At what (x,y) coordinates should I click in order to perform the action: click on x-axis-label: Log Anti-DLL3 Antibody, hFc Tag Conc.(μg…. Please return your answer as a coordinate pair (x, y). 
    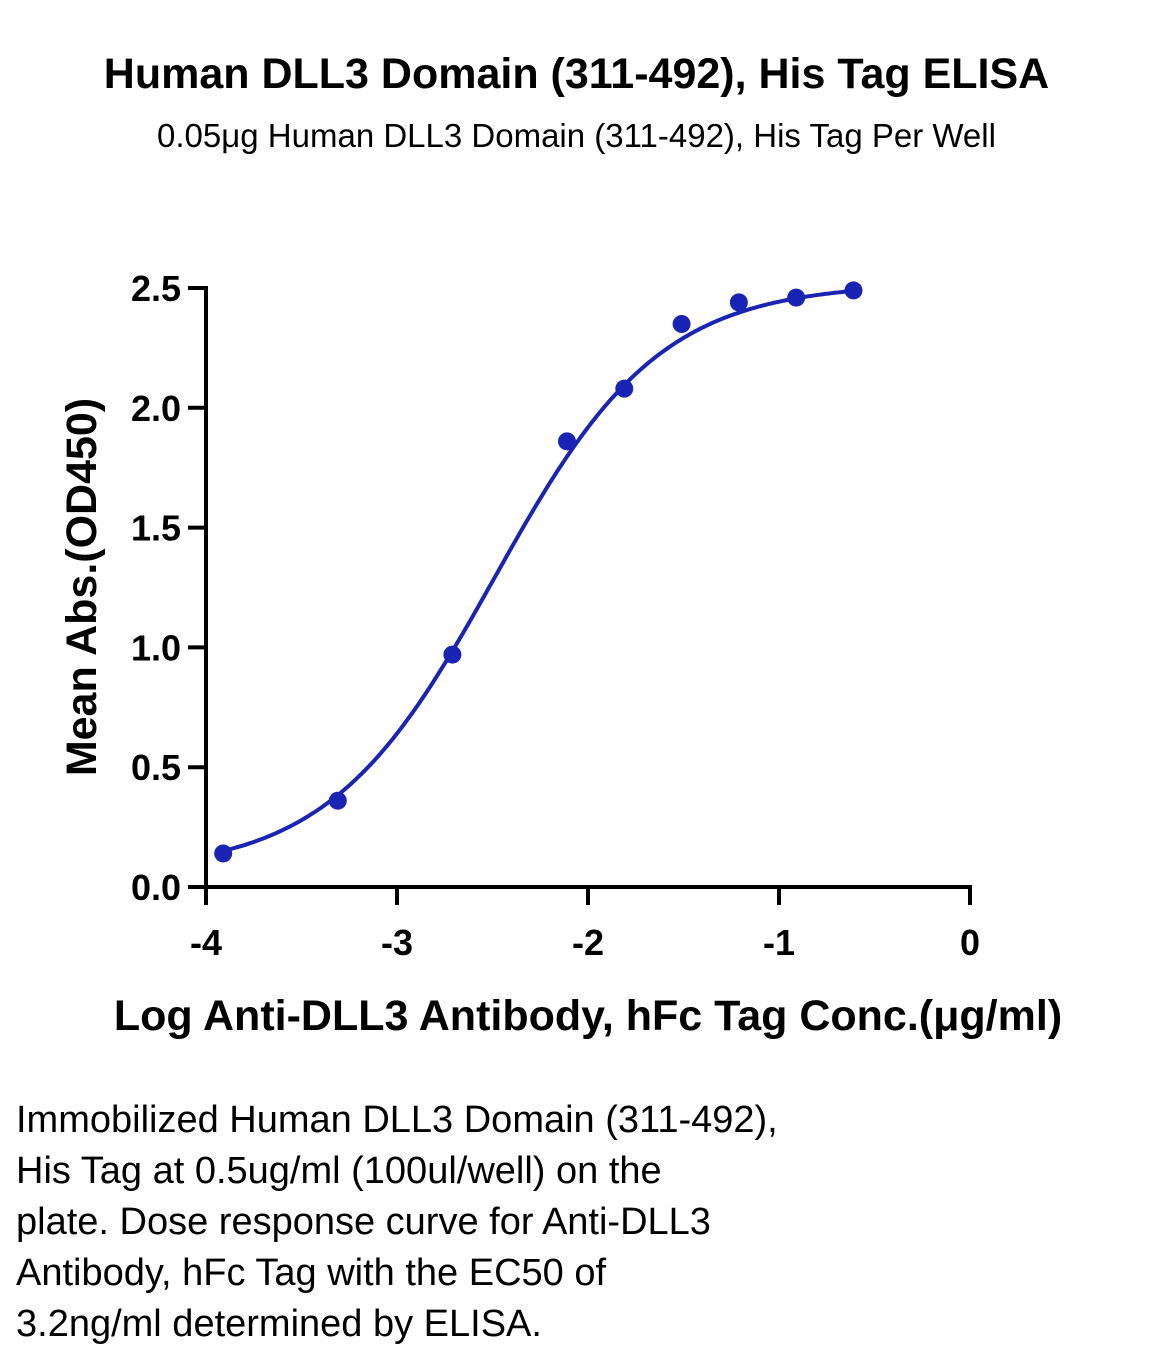
    Looking at the image, I should click on (588, 1016).